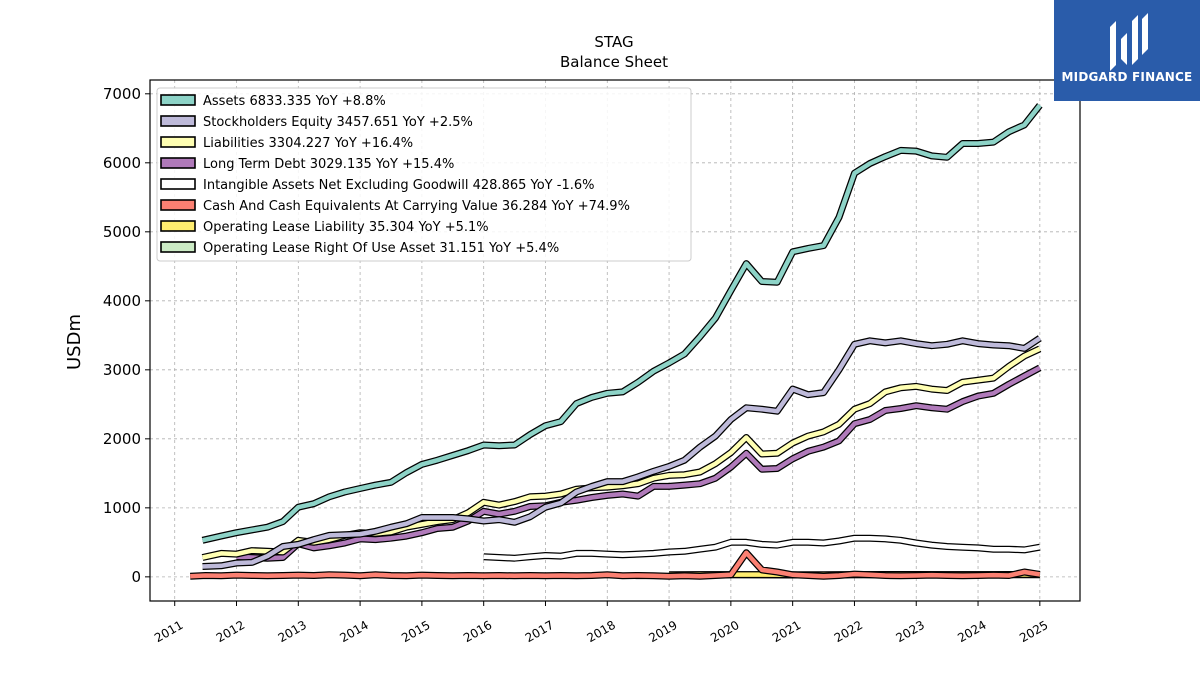 Image resolution: width=1200 pixels, height=675 pixels. What do you see at coordinates (614, 62) in the screenshot?
I see `chart-subtitle: Balance Sheet` at bounding box center [614, 62].